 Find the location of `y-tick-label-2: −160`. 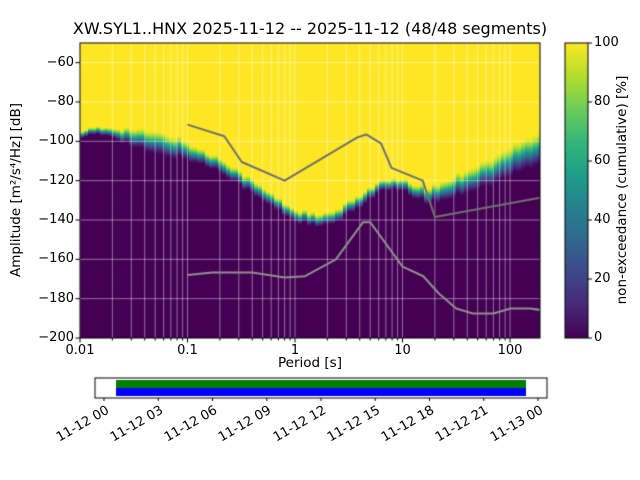

y-tick-label-2: −160 is located at coordinates (56, 259).